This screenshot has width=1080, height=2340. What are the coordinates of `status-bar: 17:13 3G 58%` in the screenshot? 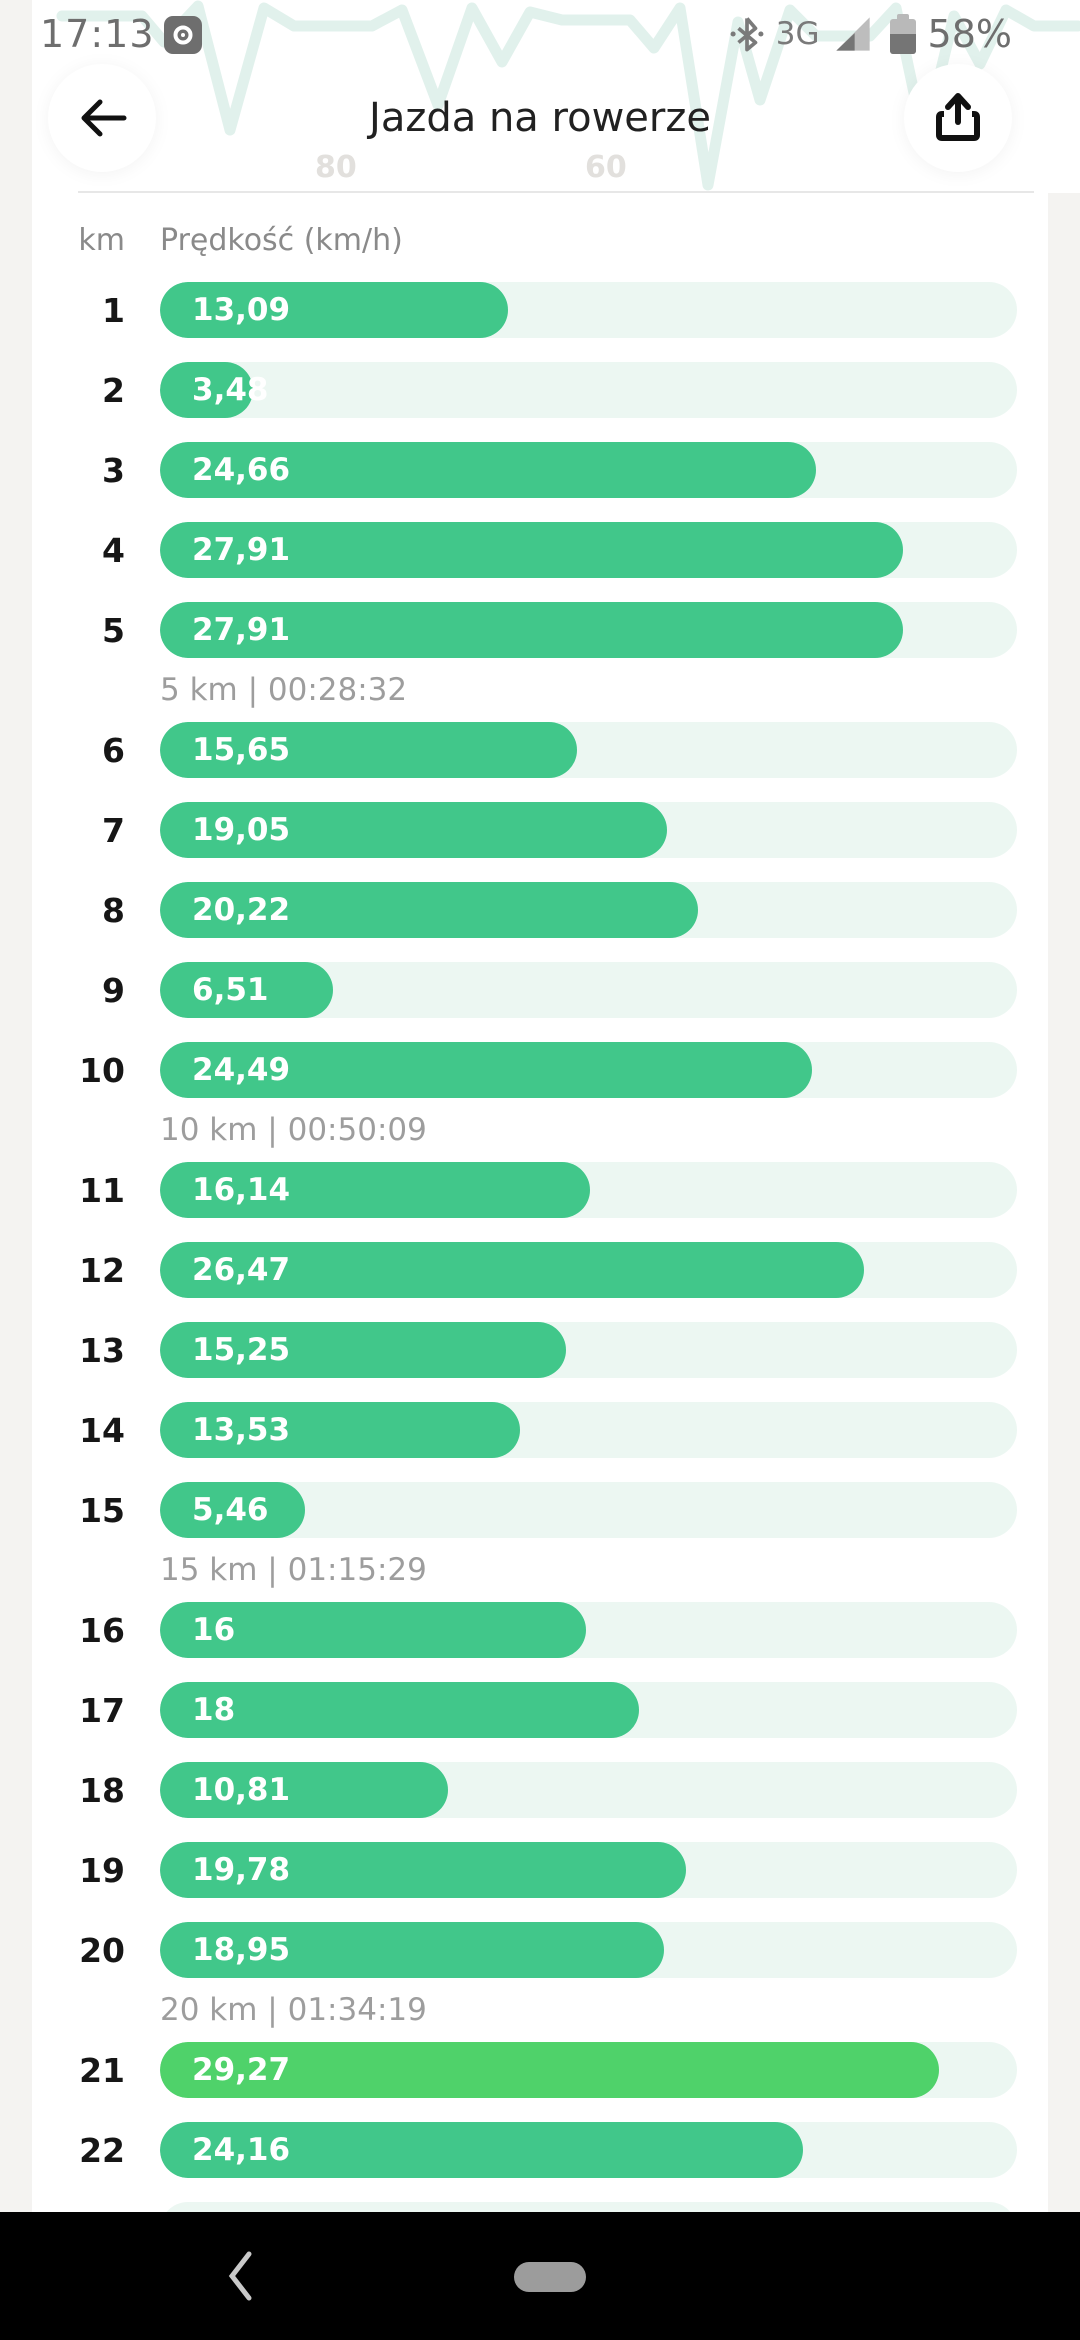 It's located at (540, 34).